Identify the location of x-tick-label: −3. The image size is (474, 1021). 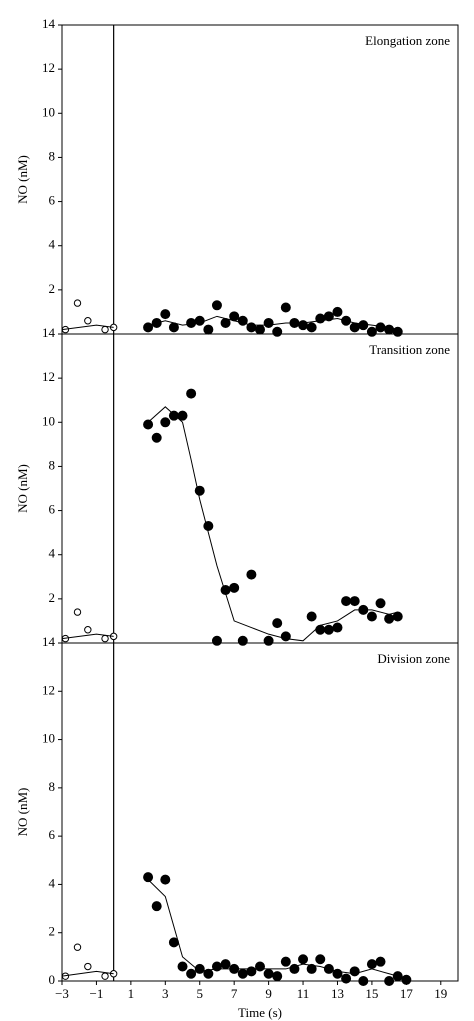
(62, 993).